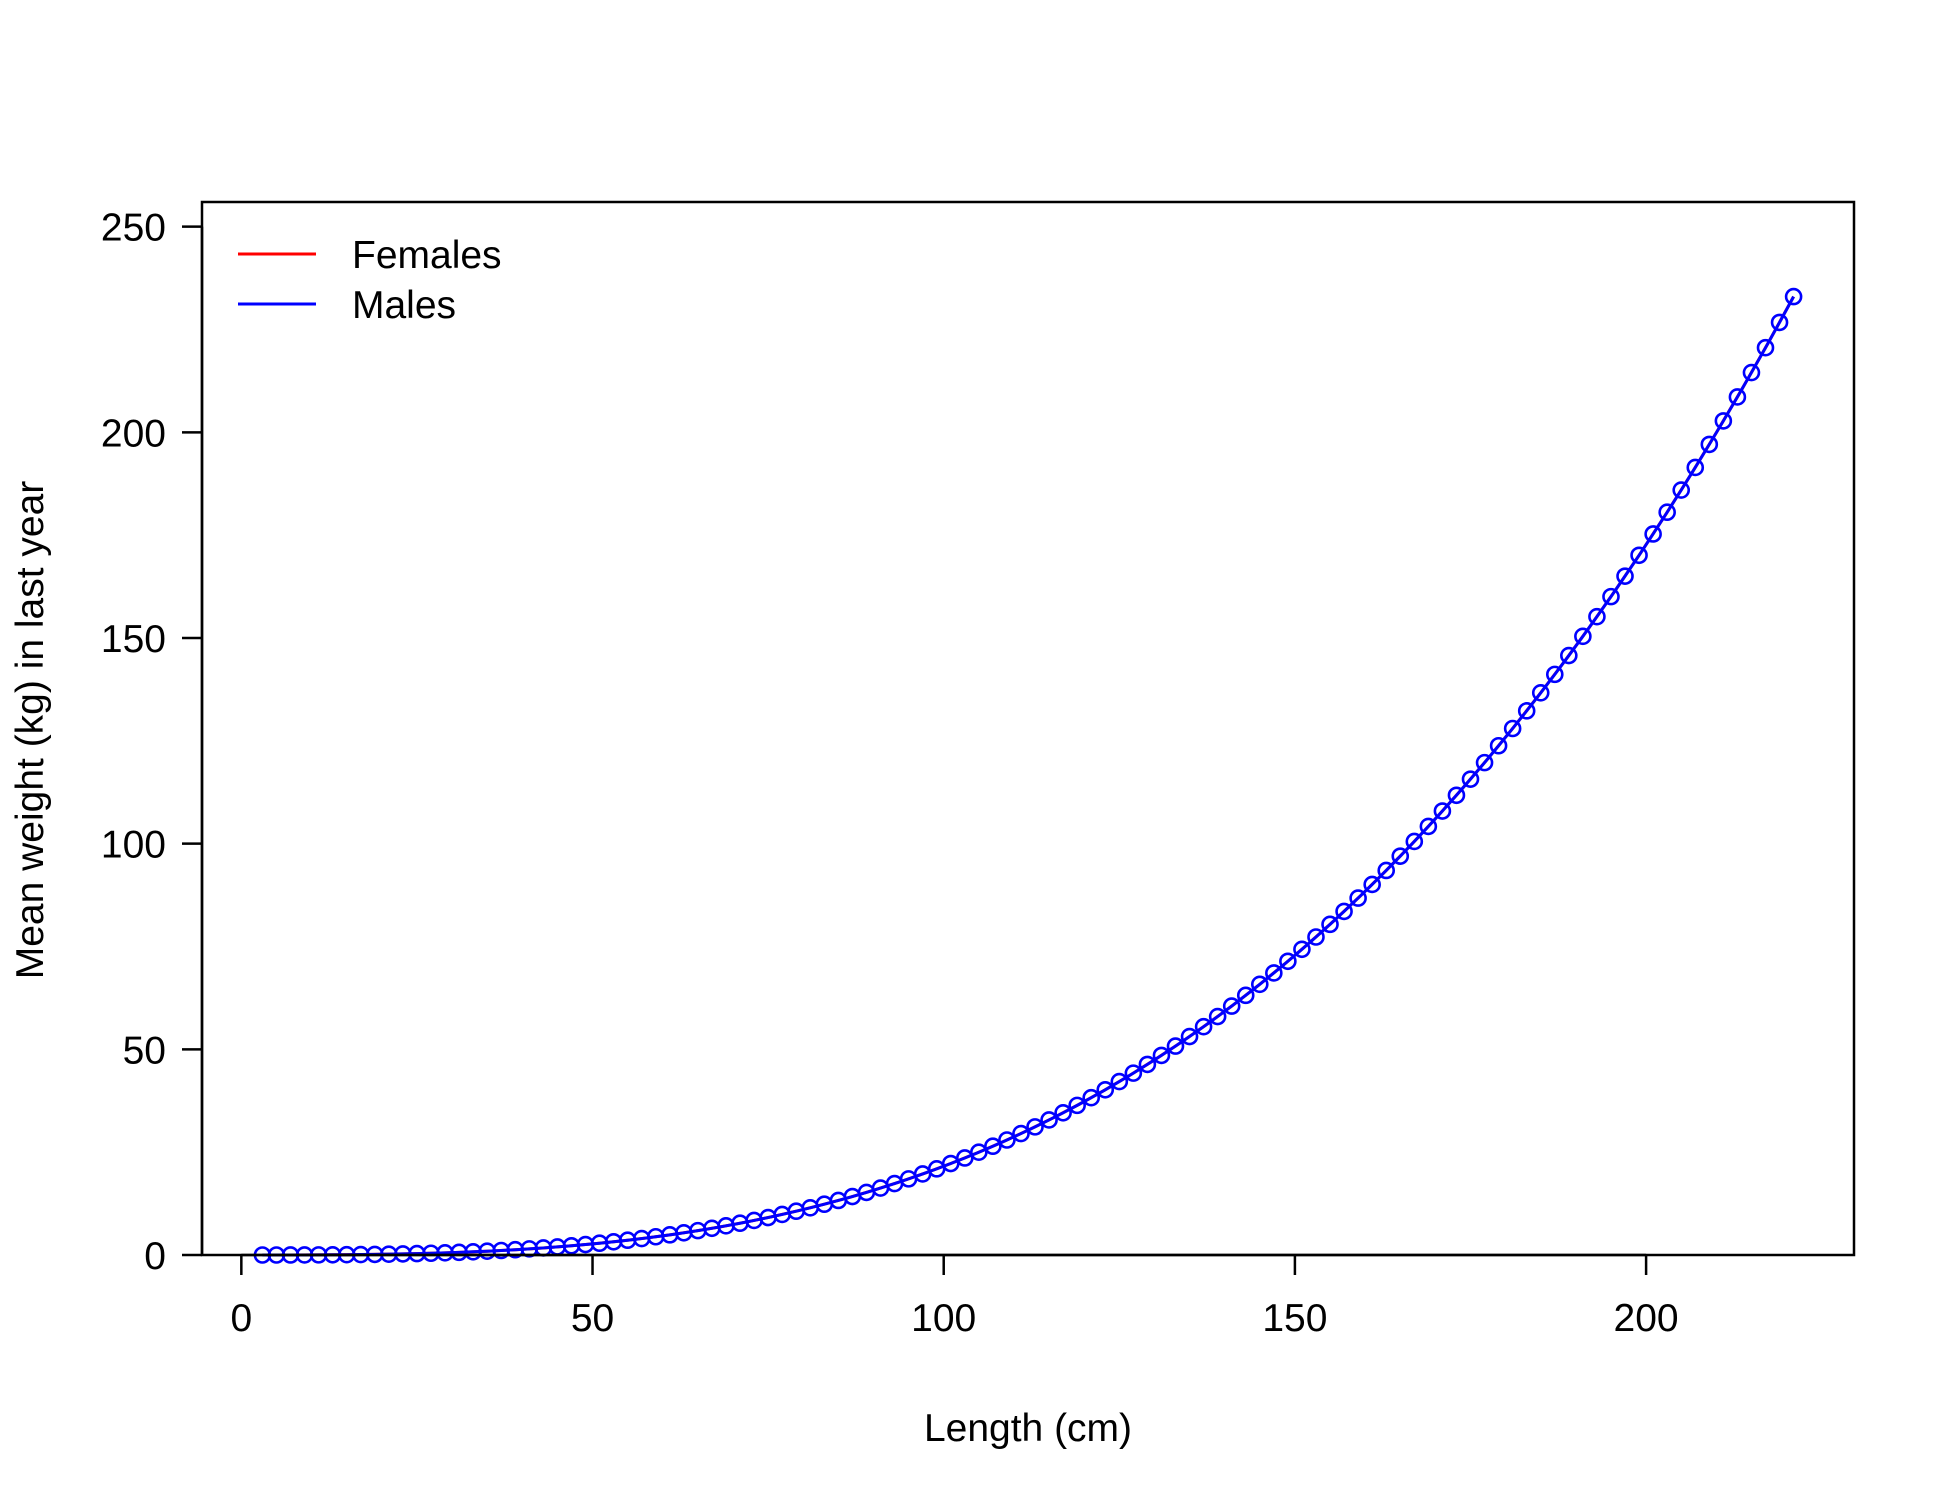  What do you see at coordinates (133, 228) in the screenshot?
I see `y-tick-label: 250` at bounding box center [133, 228].